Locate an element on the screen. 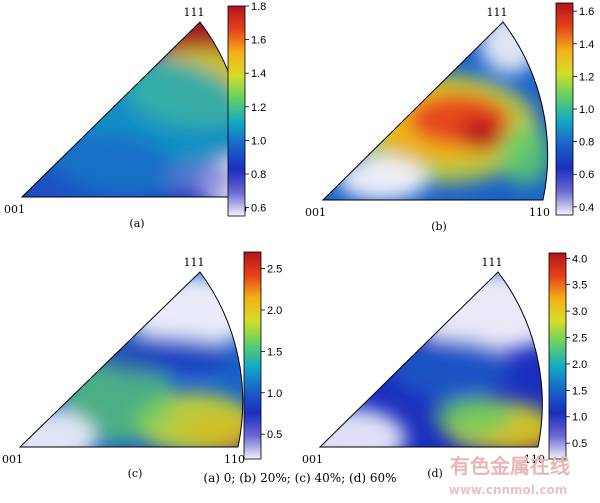  colorbar-tick-label: 0.4 is located at coordinates (586, 208).